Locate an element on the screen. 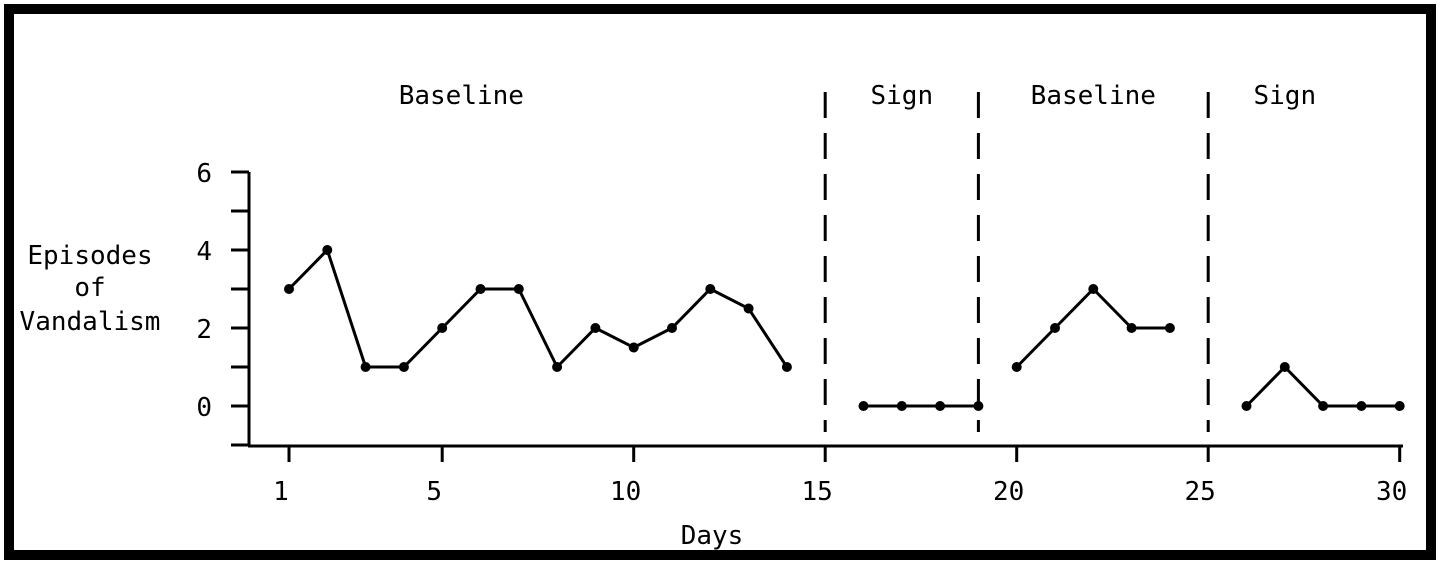 Image resolution: width=1440 pixels, height=564 pixels. y-tick-label: 4 is located at coordinates (204, 252).